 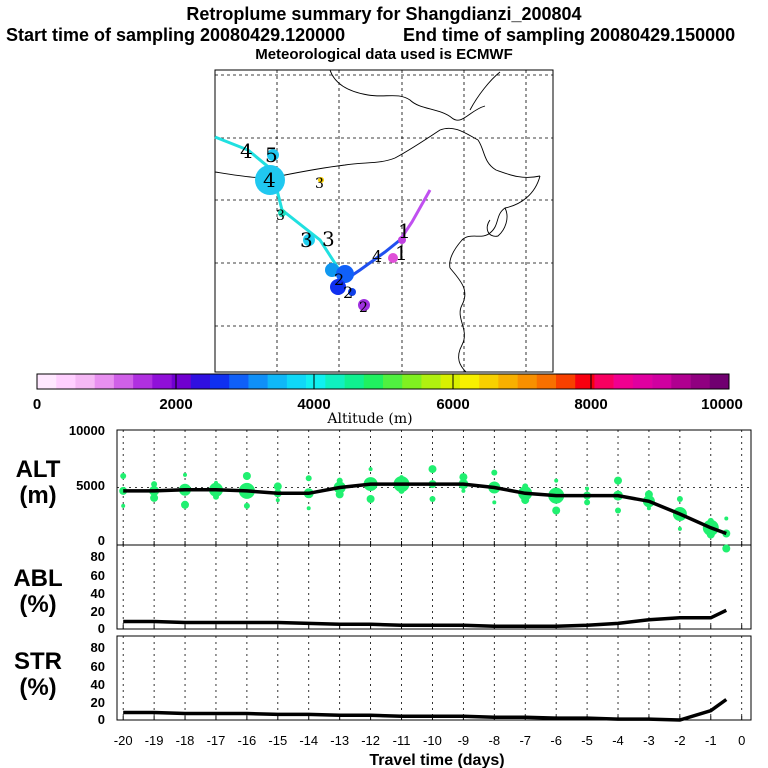 What do you see at coordinates (87, 575) in the screenshot?
I see `y-tick-labels: 10000 5000 0 80 60 40 20 0 80 60 40 20 0` at bounding box center [87, 575].